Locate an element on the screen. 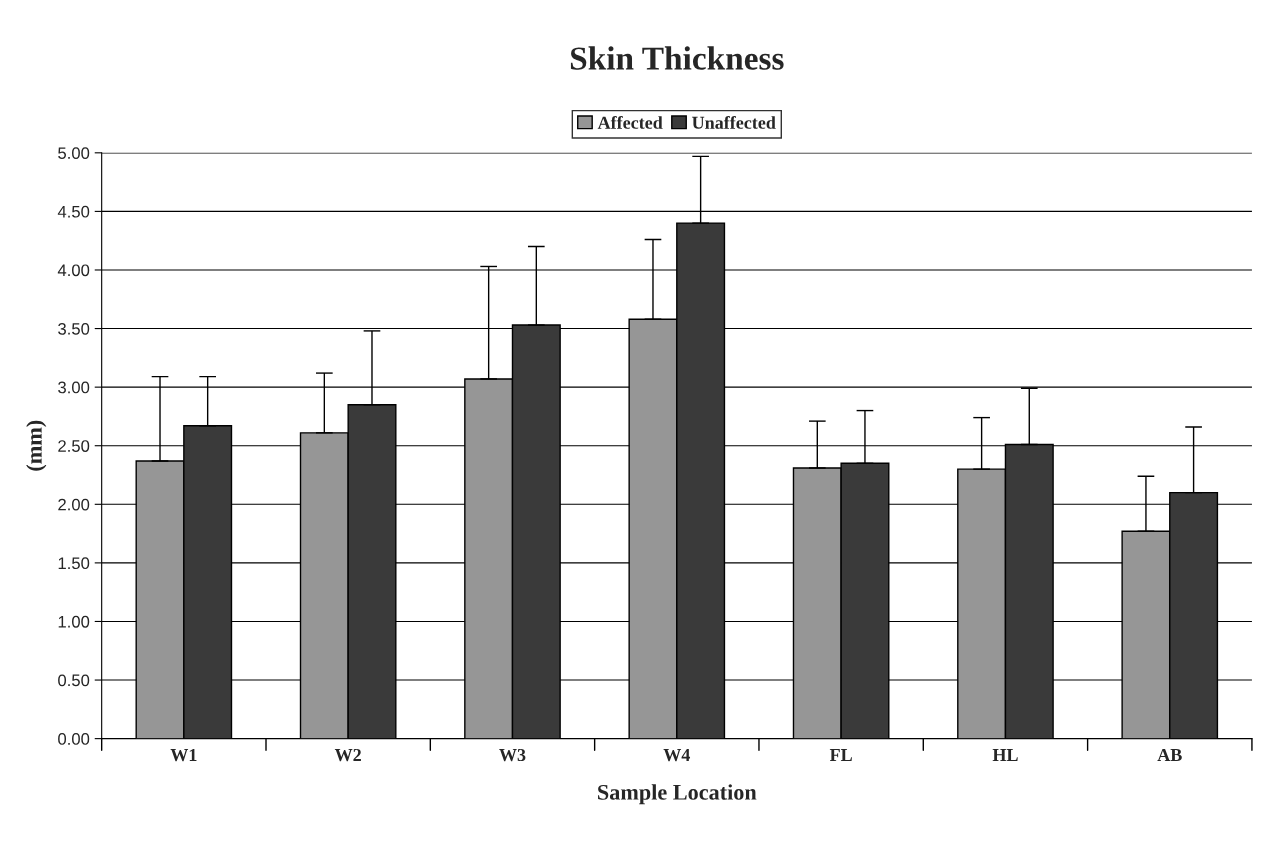  x-tick-label: HL is located at coordinates (1005, 755).